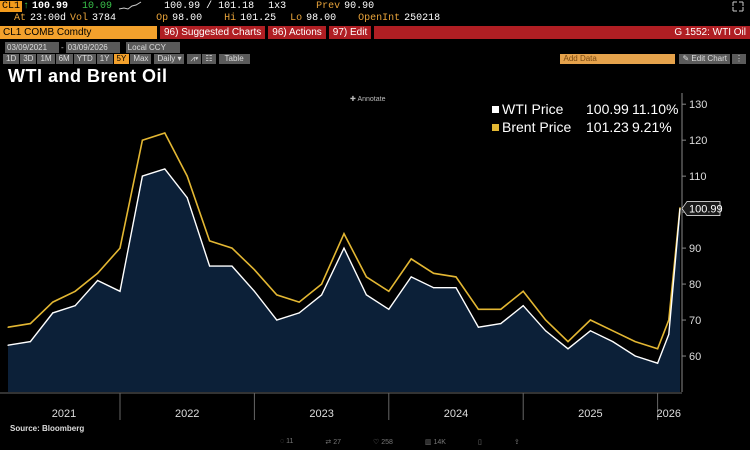  What do you see at coordinates (375, 47) in the screenshot?
I see `date-range-bar: 03/09/2021 - 03/09/2026 Local CCY` at bounding box center [375, 47].